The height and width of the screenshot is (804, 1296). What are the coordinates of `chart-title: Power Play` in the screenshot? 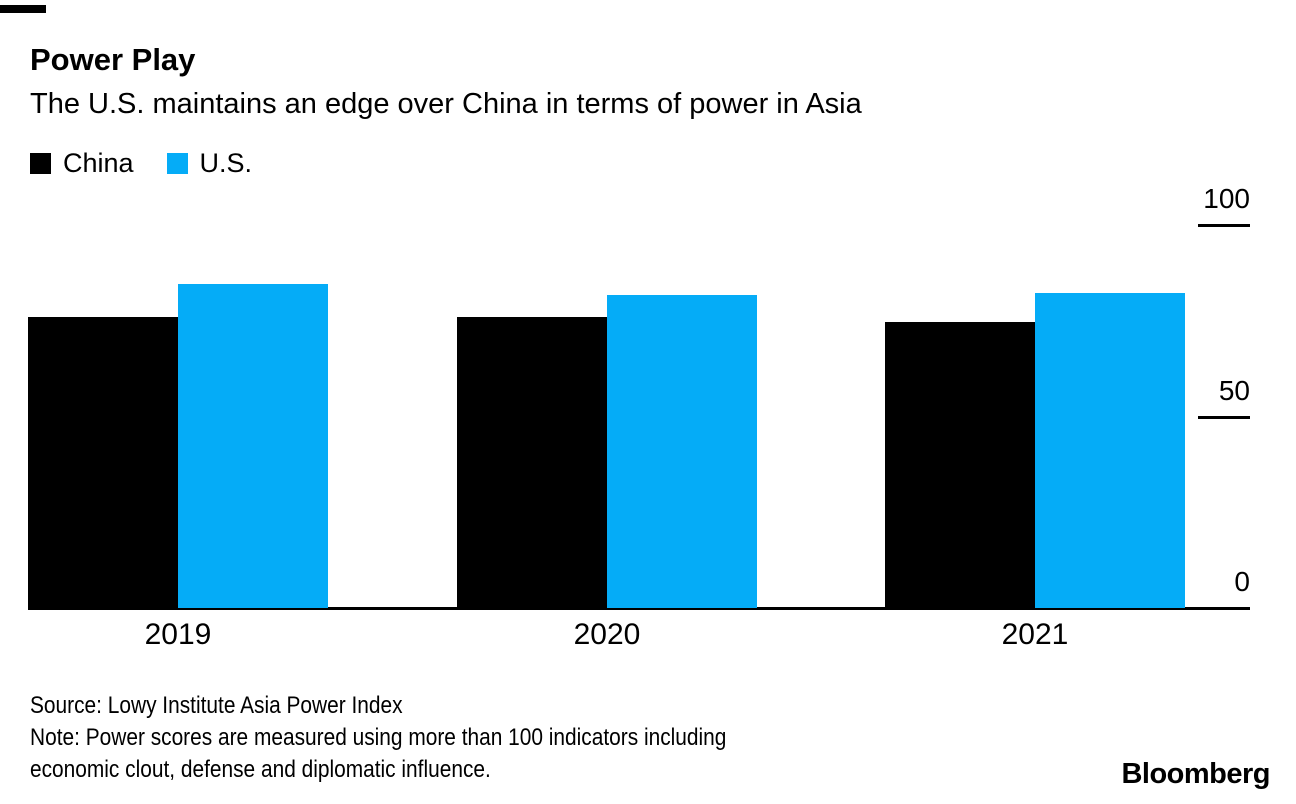 It's located at (113, 59).